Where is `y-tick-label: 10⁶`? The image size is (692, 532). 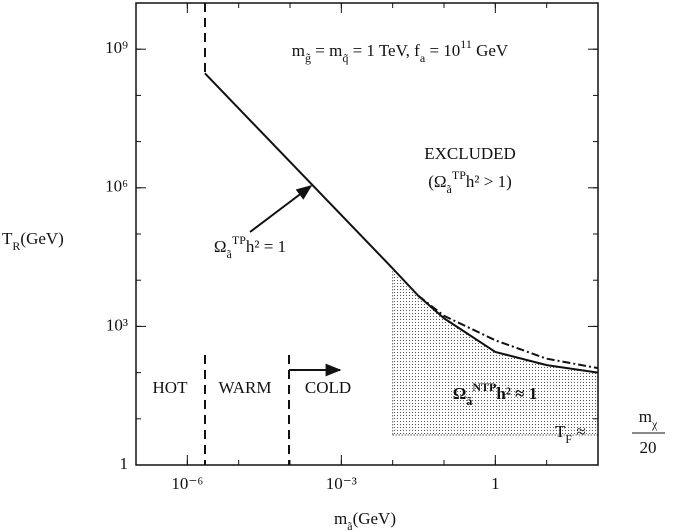
y-tick-label: 10⁶ is located at coordinates (116, 186).